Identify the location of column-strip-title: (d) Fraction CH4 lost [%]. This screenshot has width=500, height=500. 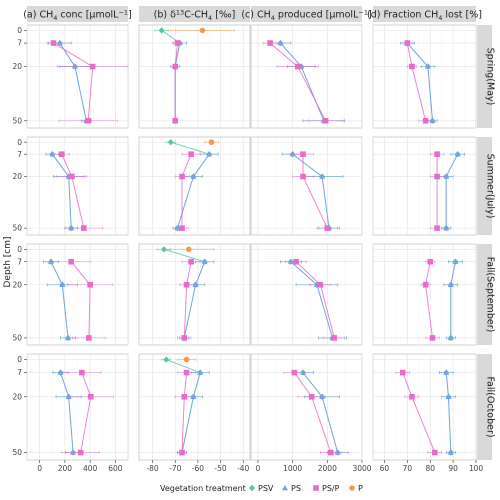
(424, 16).